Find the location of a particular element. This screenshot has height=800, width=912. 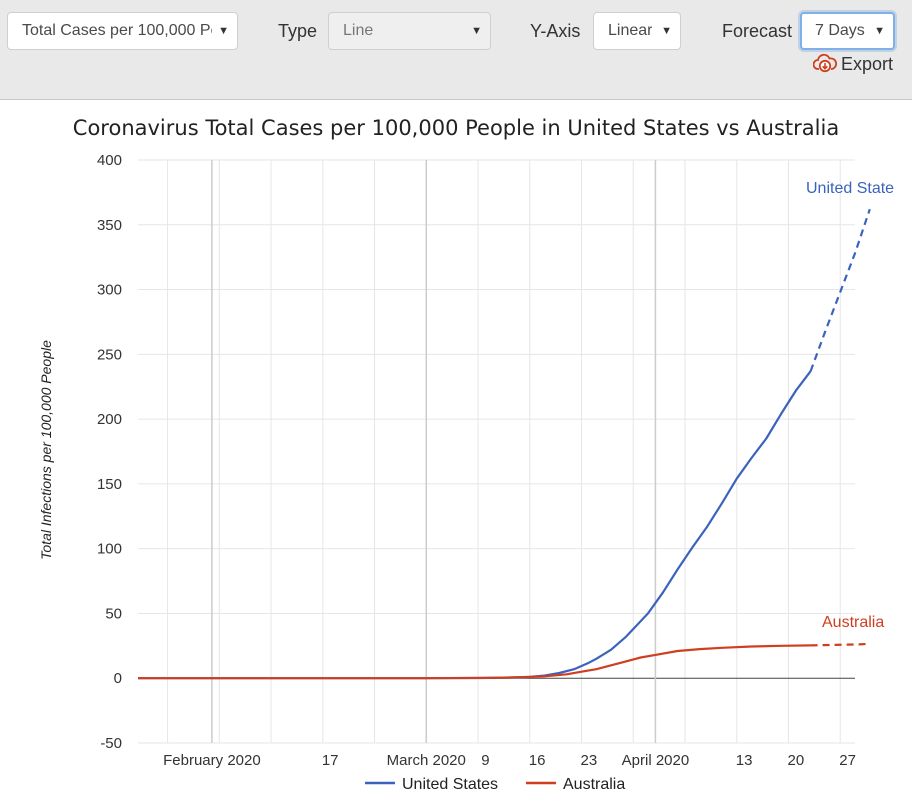

y-tick-label: 250 is located at coordinates (109, 354).